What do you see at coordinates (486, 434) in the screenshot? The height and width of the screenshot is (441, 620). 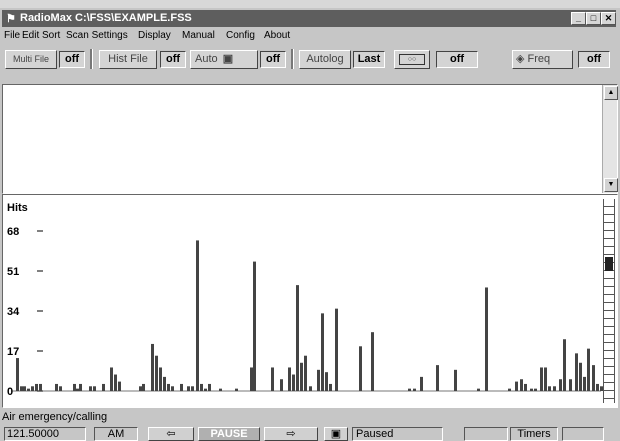 I see `status-box` at bounding box center [486, 434].